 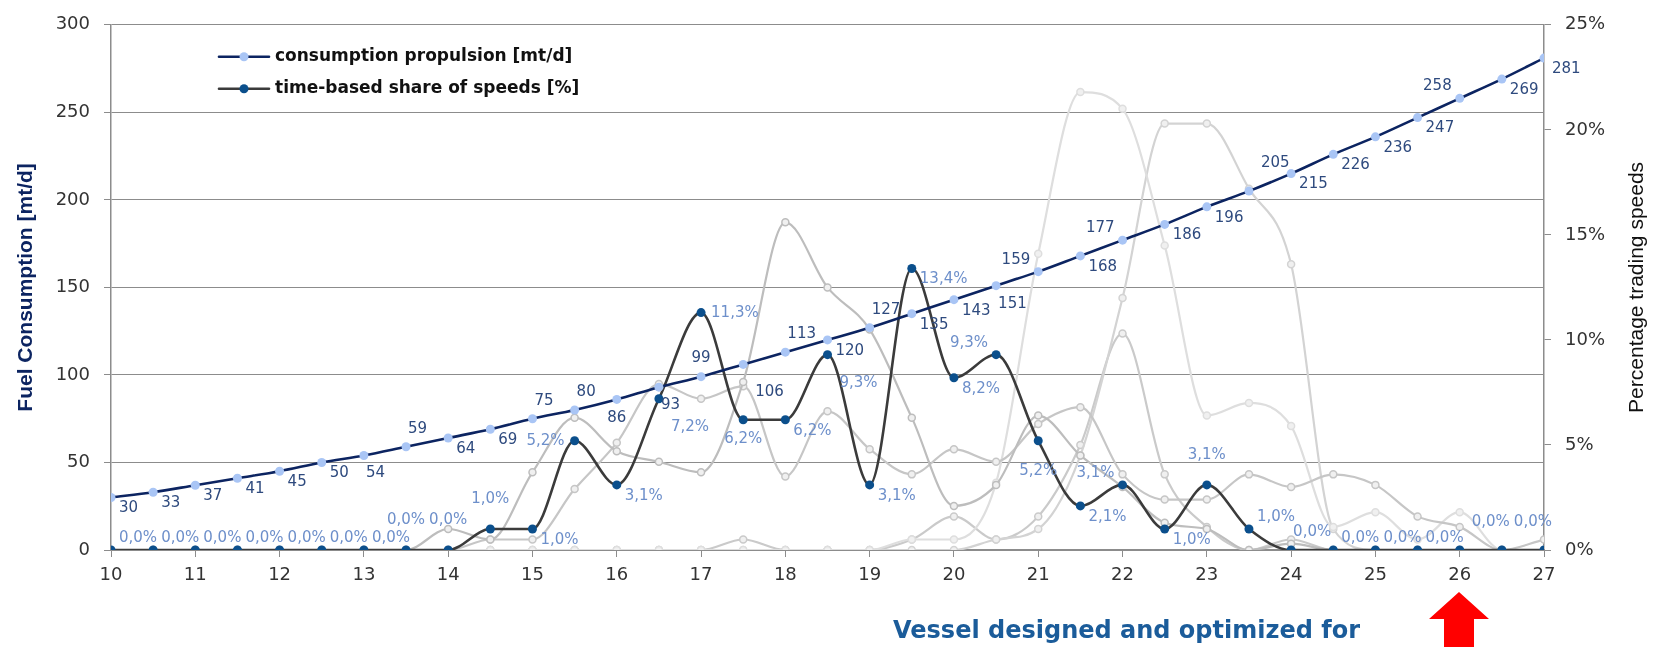 What do you see at coordinates (78, 461) in the screenshot?
I see `y-tick-label: 50` at bounding box center [78, 461].